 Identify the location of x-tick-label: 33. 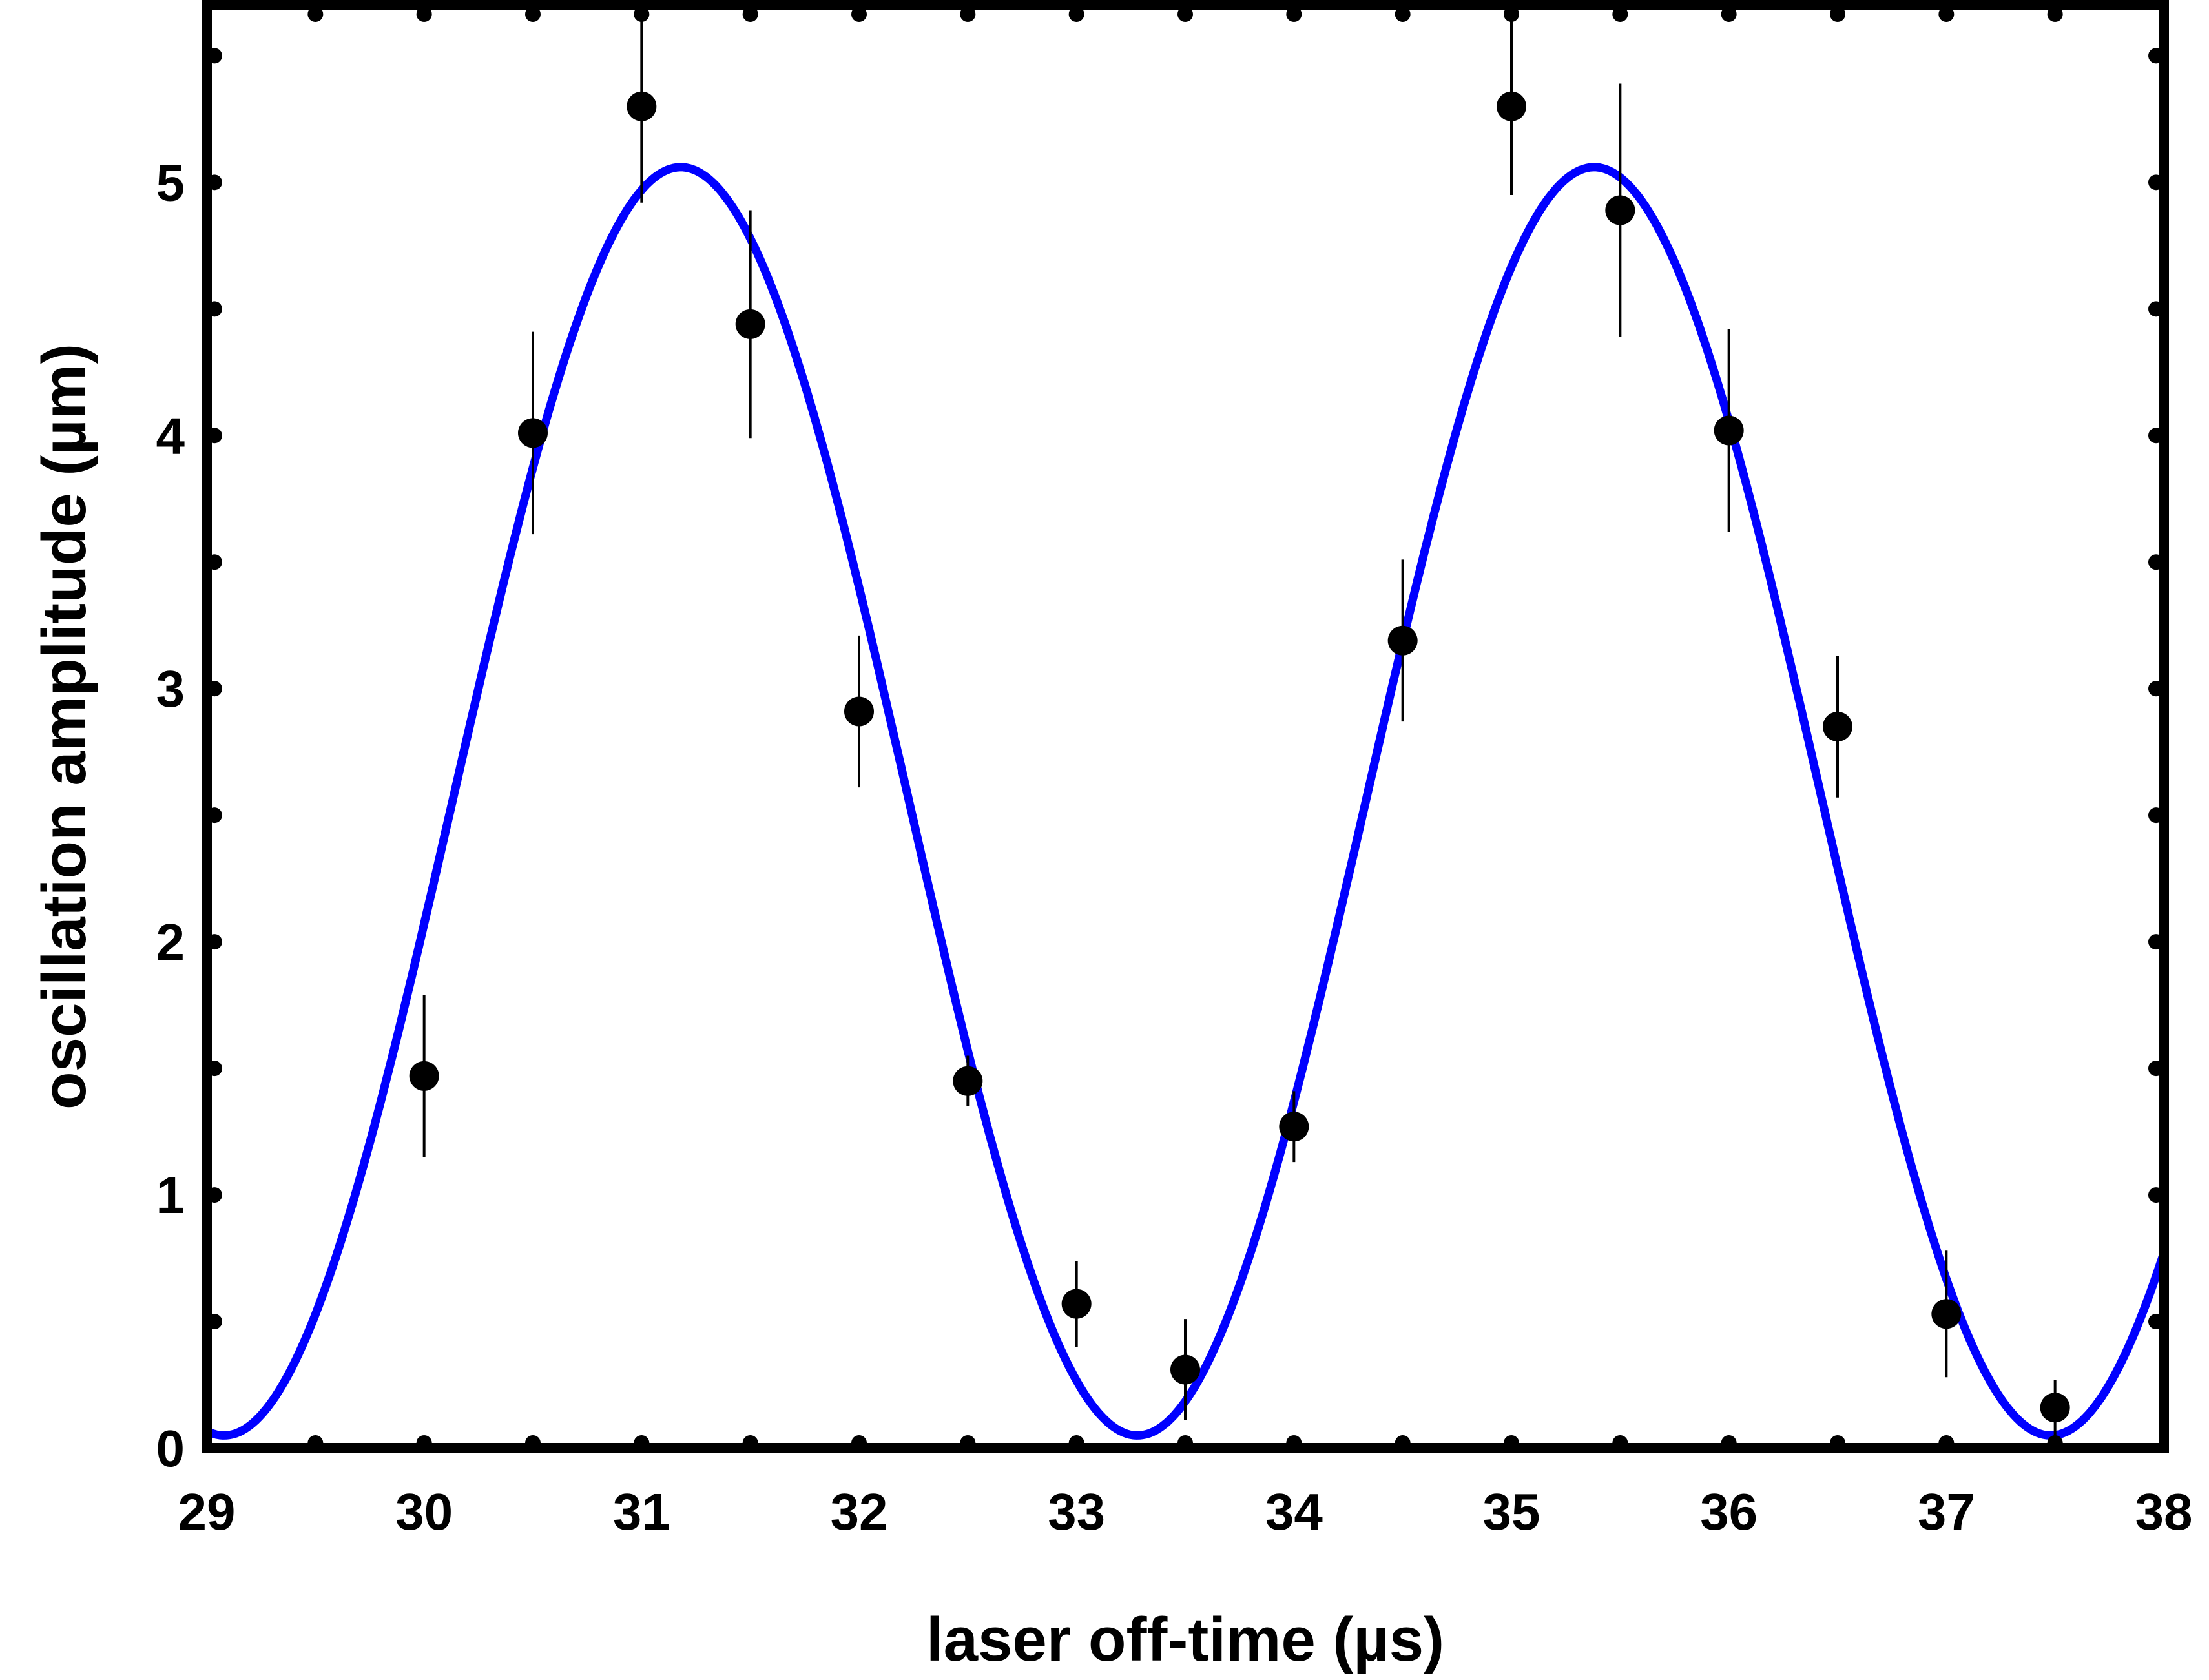
(1076, 1511).